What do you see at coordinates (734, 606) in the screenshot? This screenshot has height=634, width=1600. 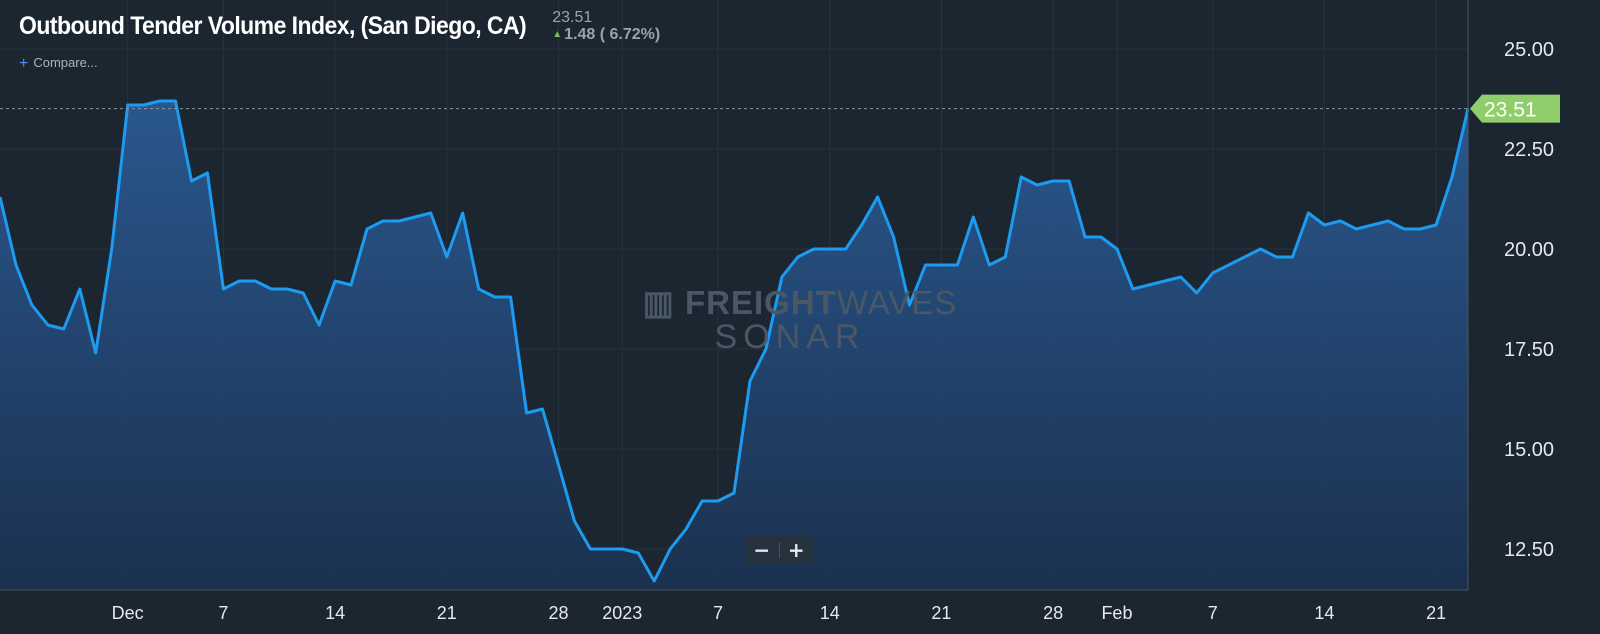 I see `x-axis: Dec 7 14 21 28 2023 7 14 21 28 Feb 7 14 21` at bounding box center [734, 606].